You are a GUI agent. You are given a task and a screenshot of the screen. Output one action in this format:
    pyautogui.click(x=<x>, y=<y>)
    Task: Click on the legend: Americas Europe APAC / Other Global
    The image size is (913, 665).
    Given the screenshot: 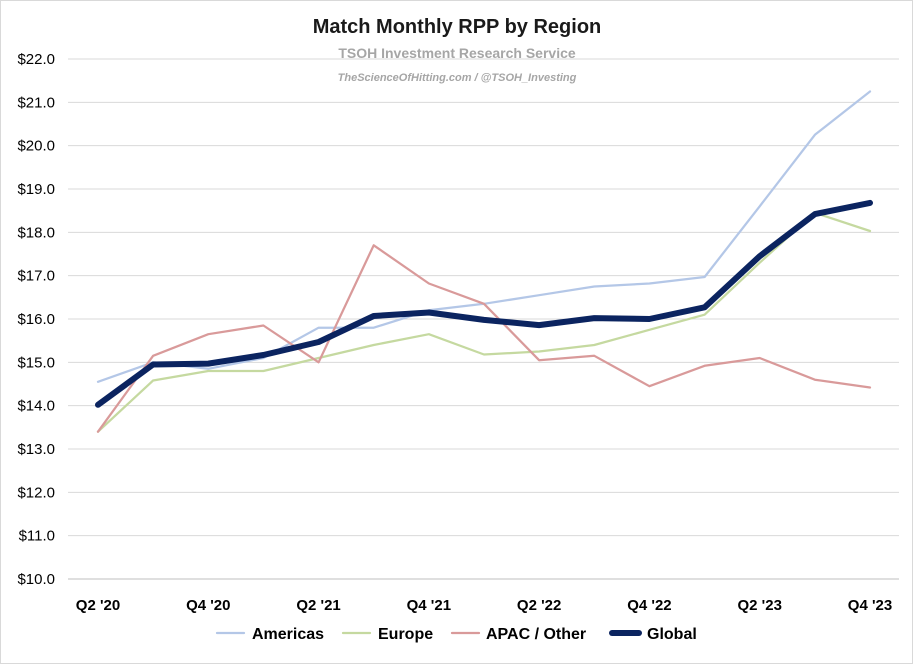 What is the action you would take?
    pyautogui.click(x=456, y=634)
    